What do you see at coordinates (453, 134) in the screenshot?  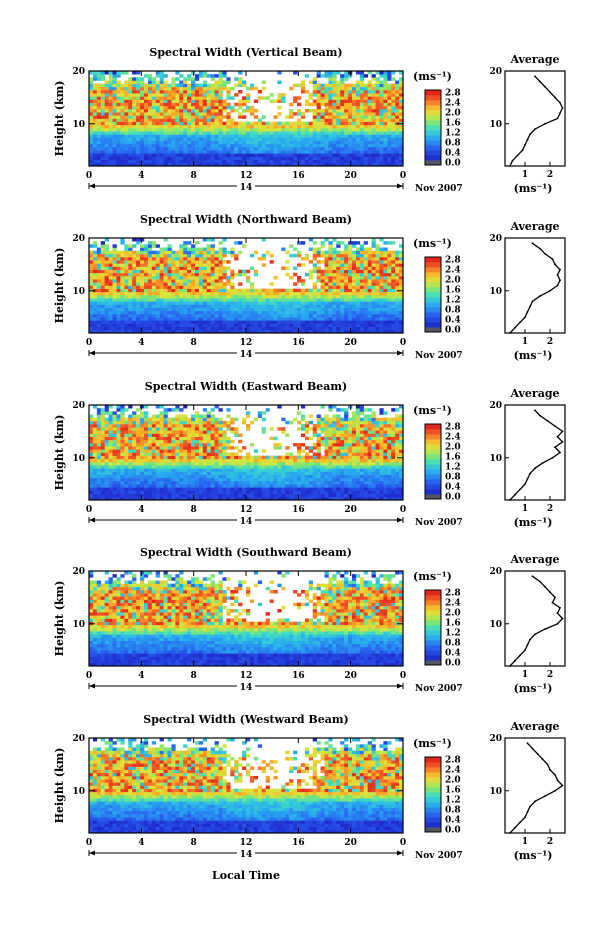 I see `colorbar-tick-label: 1.2` at bounding box center [453, 134].